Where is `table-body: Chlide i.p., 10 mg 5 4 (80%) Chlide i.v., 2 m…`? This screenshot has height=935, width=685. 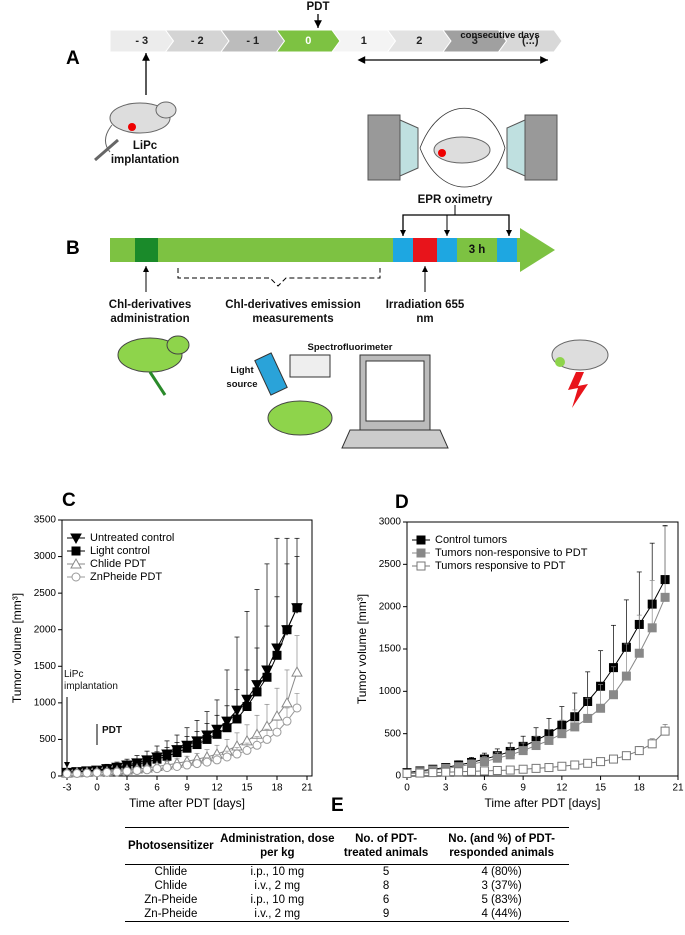 table-body: Chlide i.p., 10 mg 5 4 (80%) Chlide i.v., 2 m… is located at coordinates (347, 893).